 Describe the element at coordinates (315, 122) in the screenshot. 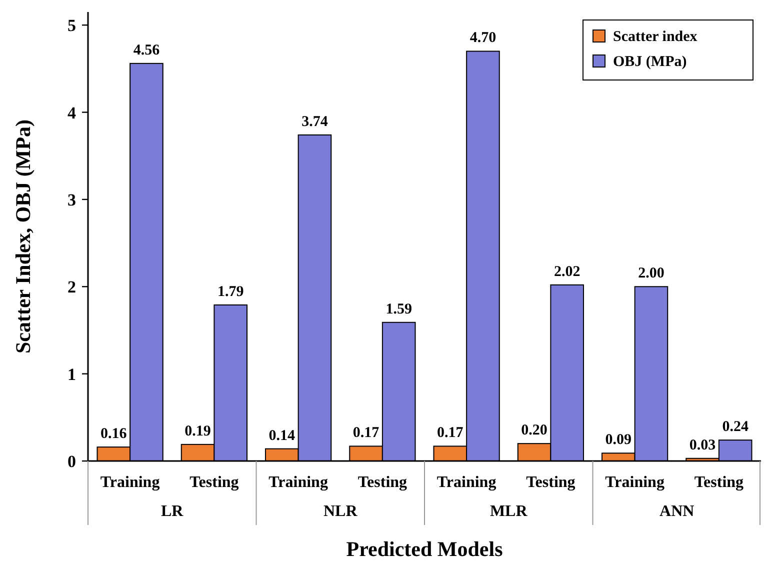

I see `data-label: 3.74` at that location.